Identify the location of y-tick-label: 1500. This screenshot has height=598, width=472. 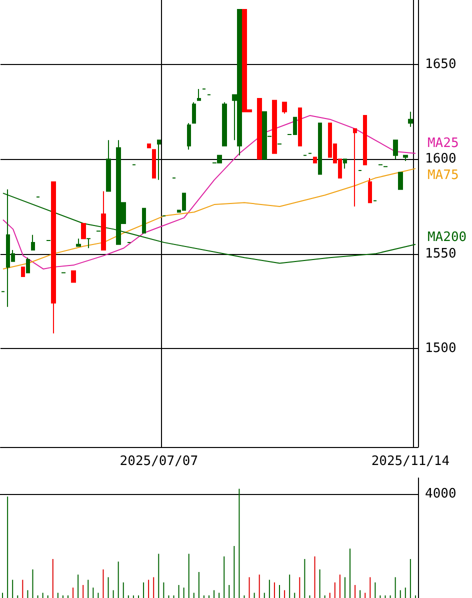
(440, 348).